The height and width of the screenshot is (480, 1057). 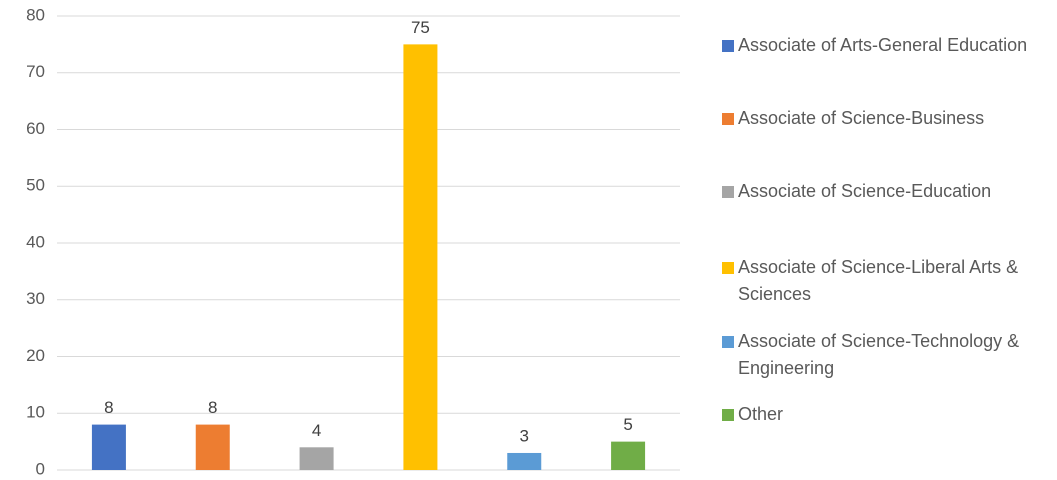 I want to click on legend-label: Associate of Science-Education, so click(x=865, y=191).